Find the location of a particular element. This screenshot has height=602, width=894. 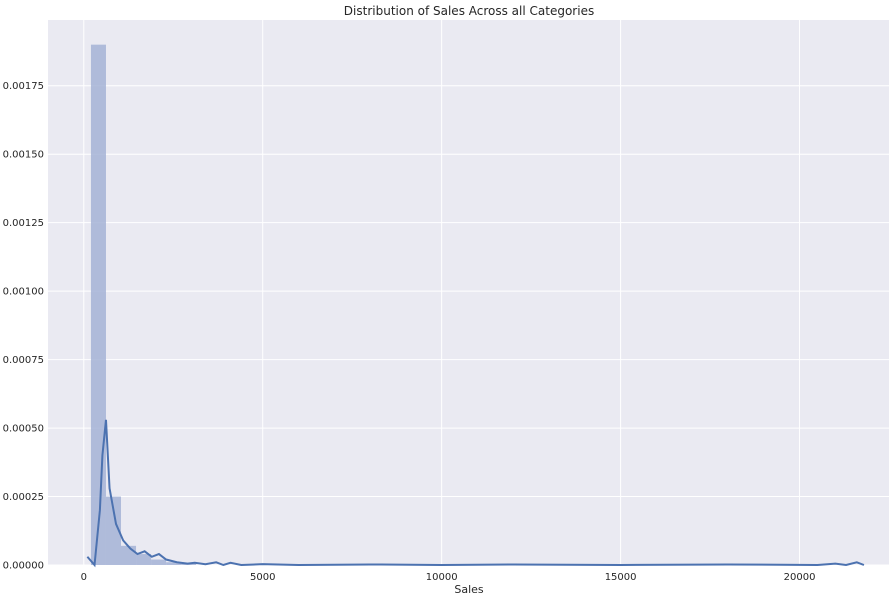

x-tick-label: 0 is located at coordinates (84, 577).